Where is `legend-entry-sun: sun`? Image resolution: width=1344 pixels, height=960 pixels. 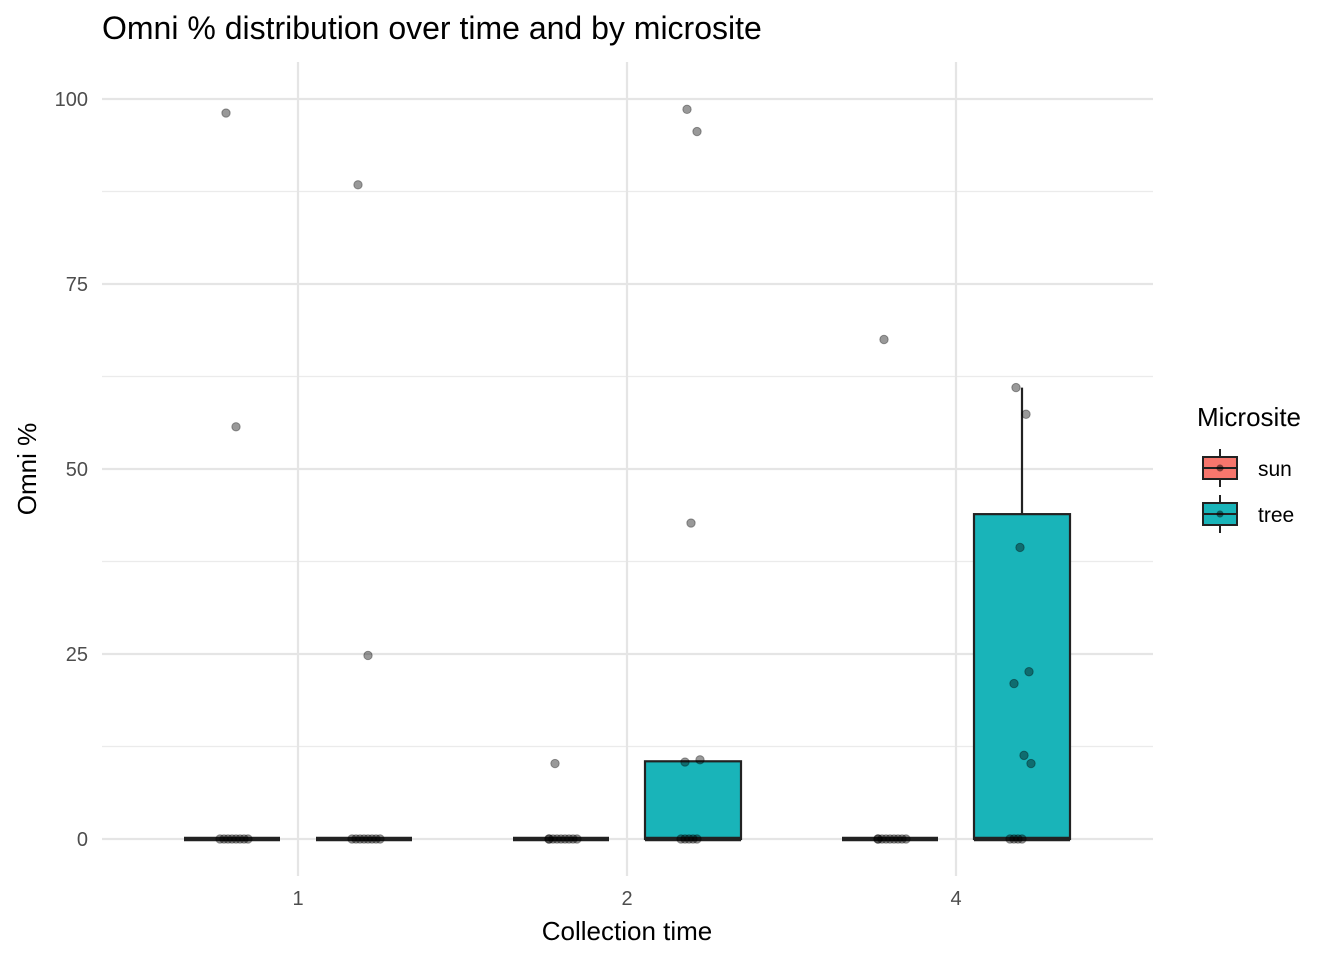 legend-entry-sun: sun is located at coordinates (1247, 468).